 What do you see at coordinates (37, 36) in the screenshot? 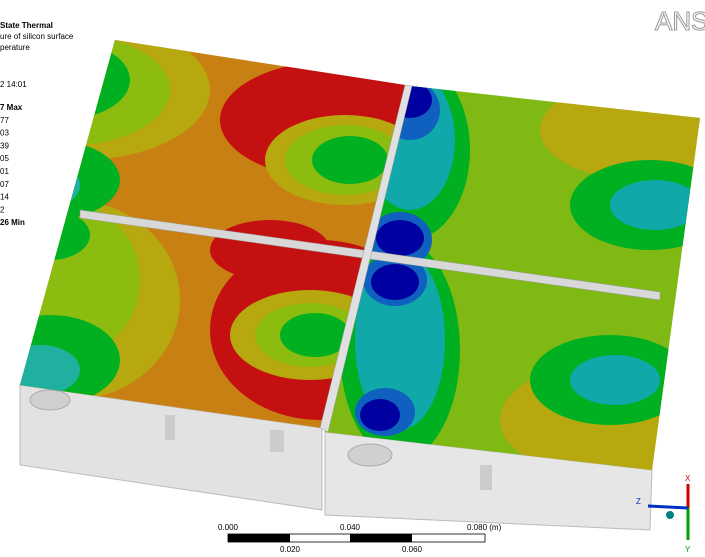
I see `header-line: ure of silicon surface` at bounding box center [37, 36].